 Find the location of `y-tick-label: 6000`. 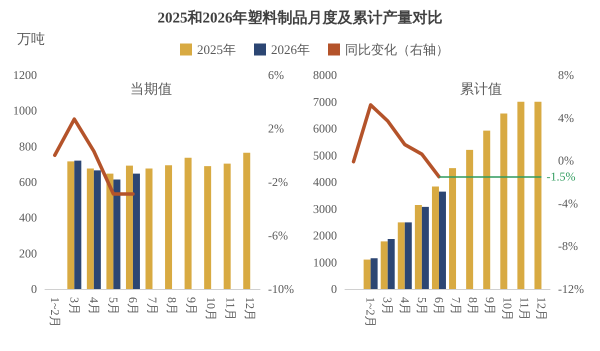

y-tick-label: 6000 is located at coordinates (325, 129).